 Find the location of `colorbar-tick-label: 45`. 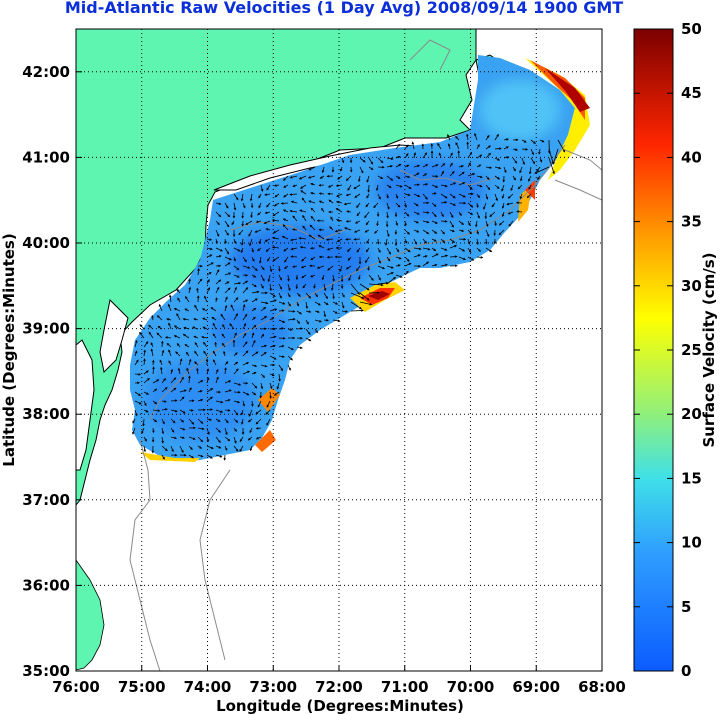

colorbar-tick-label: 45 is located at coordinates (691, 93).